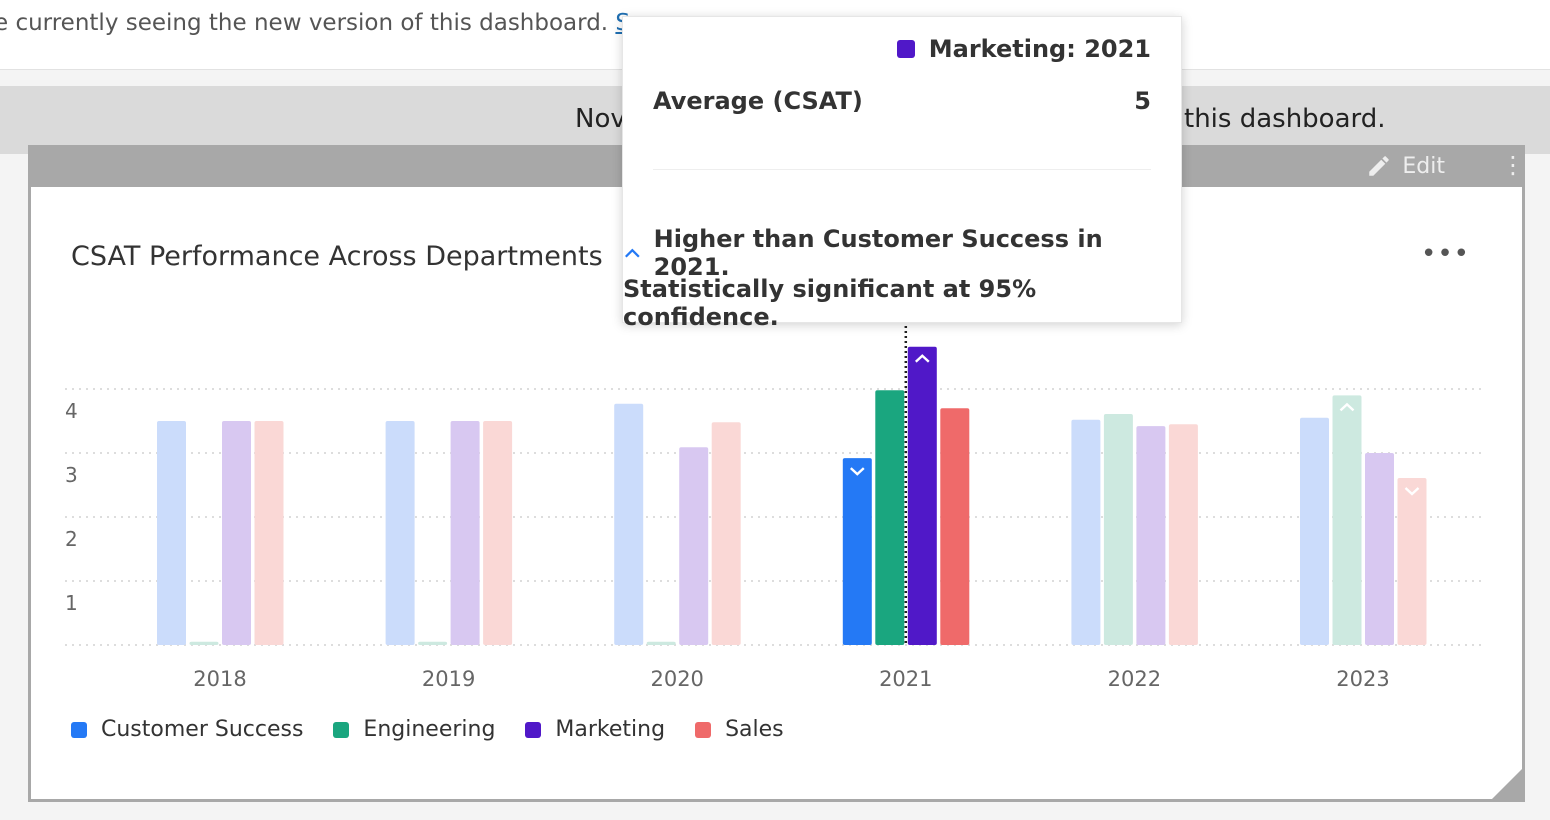 The width and height of the screenshot is (1550, 820). I want to click on metric-label: Average (CSAT), so click(758, 101).